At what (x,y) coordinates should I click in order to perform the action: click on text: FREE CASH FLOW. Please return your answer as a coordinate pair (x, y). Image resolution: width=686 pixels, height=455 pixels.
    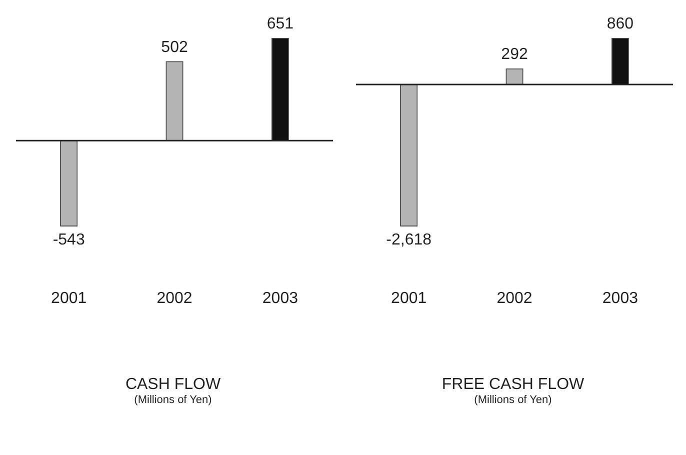
    Looking at the image, I should click on (513, 385).